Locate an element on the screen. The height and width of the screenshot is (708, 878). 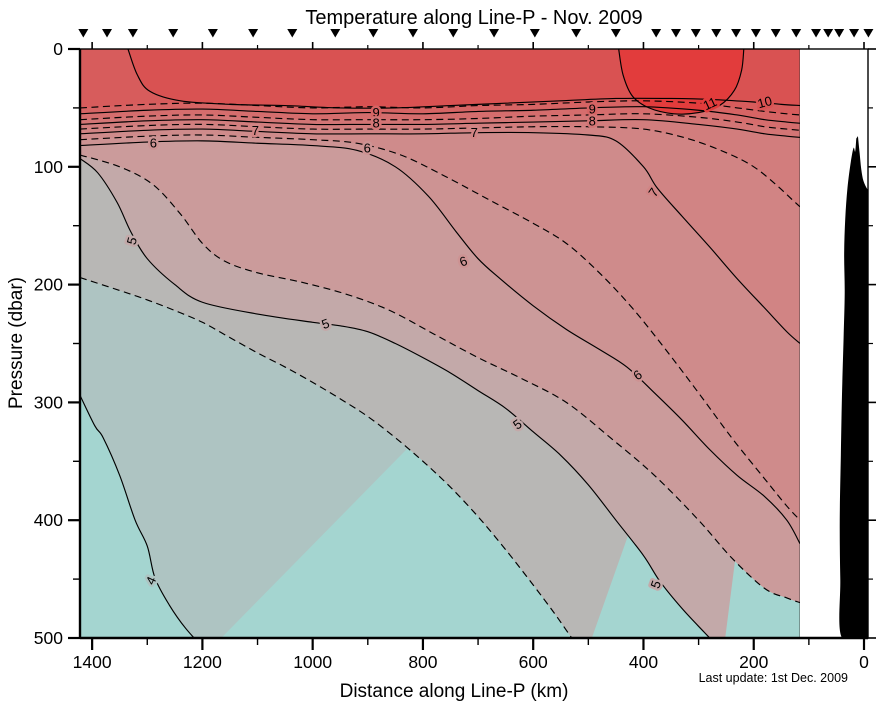
coast-bathymetry-silhouette is located at coordinates (853, 387).